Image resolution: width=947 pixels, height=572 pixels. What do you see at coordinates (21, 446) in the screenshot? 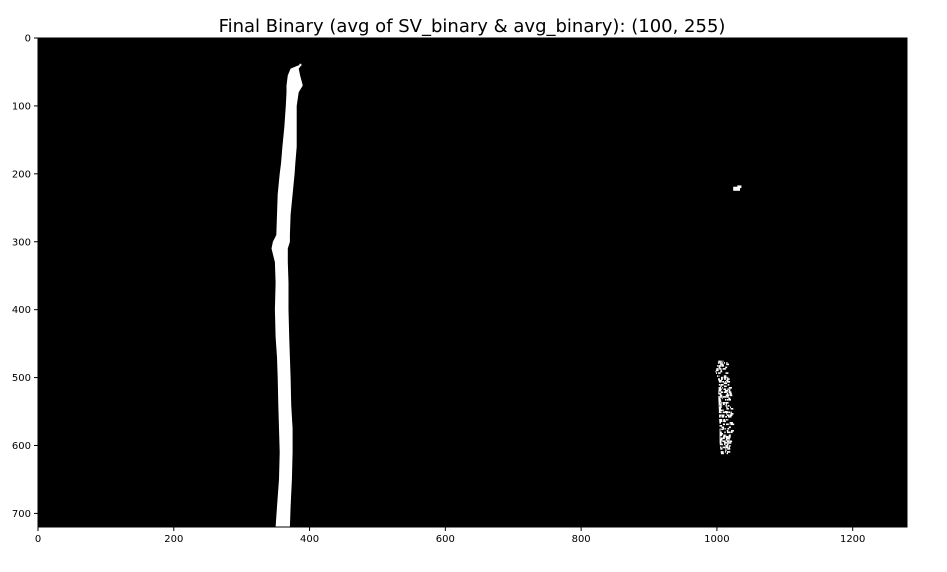
I see `y-tick-label: 600` at bounding box center [21, 446].